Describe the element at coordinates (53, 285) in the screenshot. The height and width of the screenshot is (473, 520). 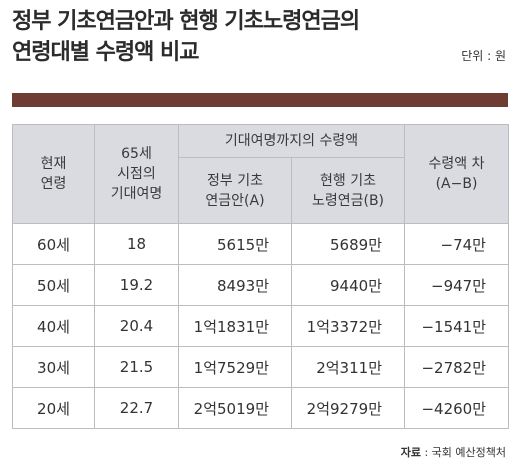
I see `cell-age: 50세` at that location.